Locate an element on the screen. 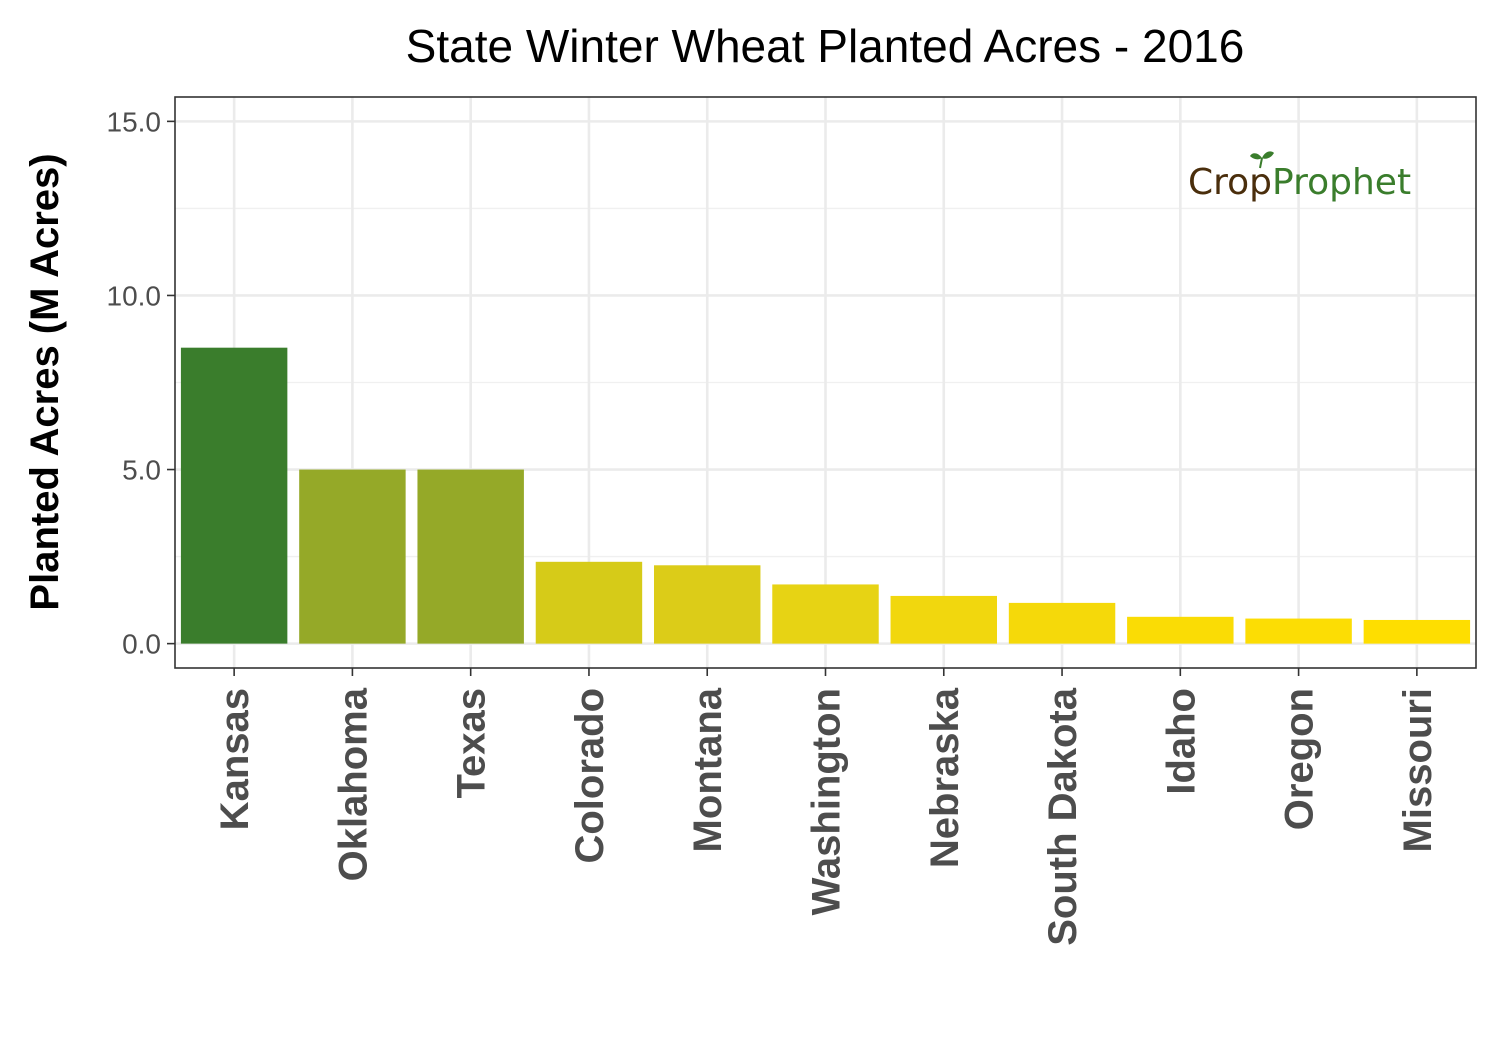 This screenshot has width=1500, height=1050. logo-text-crop: Crop is located at coordinates (1230, 182).